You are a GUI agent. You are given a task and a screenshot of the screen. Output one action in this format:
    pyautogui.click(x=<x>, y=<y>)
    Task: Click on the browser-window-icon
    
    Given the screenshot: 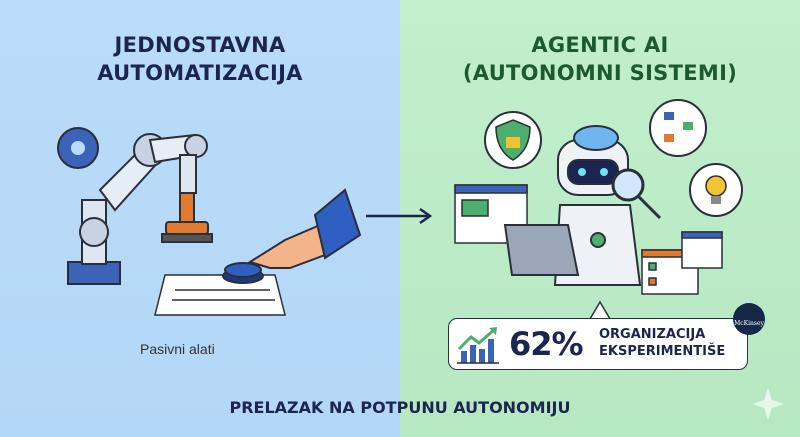 What is the action you would take?
    pyautogui.click(x=702, y=250)
    